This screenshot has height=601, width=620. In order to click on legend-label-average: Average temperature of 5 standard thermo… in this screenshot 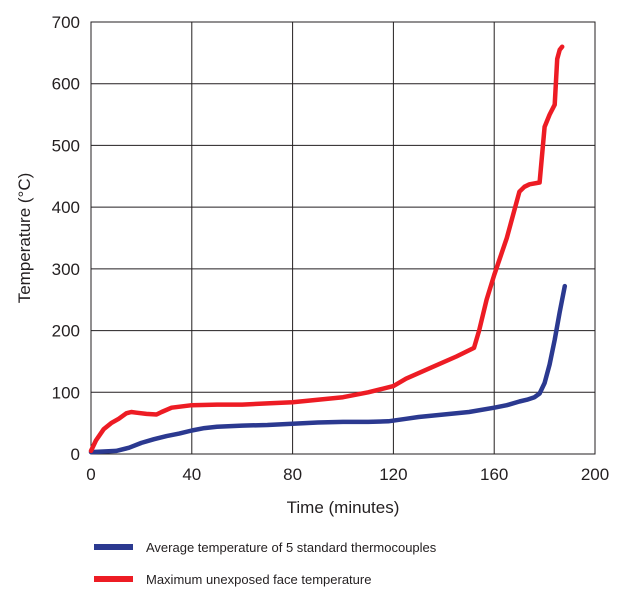, I will do `click(291, 547)`.